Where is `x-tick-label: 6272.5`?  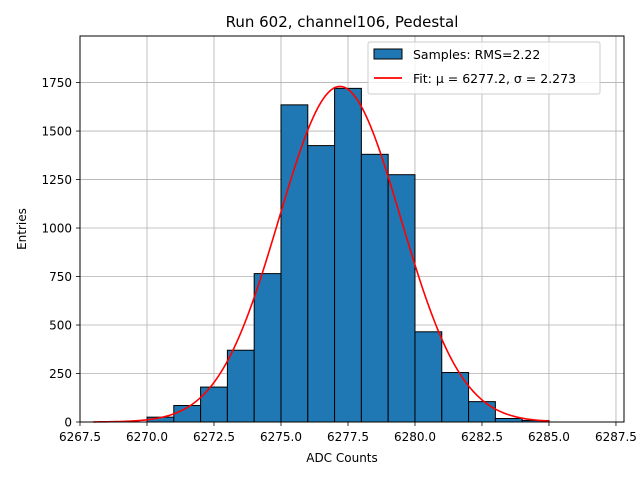 x-tick-label: 6272.5 is located at coordinates (214, 437).